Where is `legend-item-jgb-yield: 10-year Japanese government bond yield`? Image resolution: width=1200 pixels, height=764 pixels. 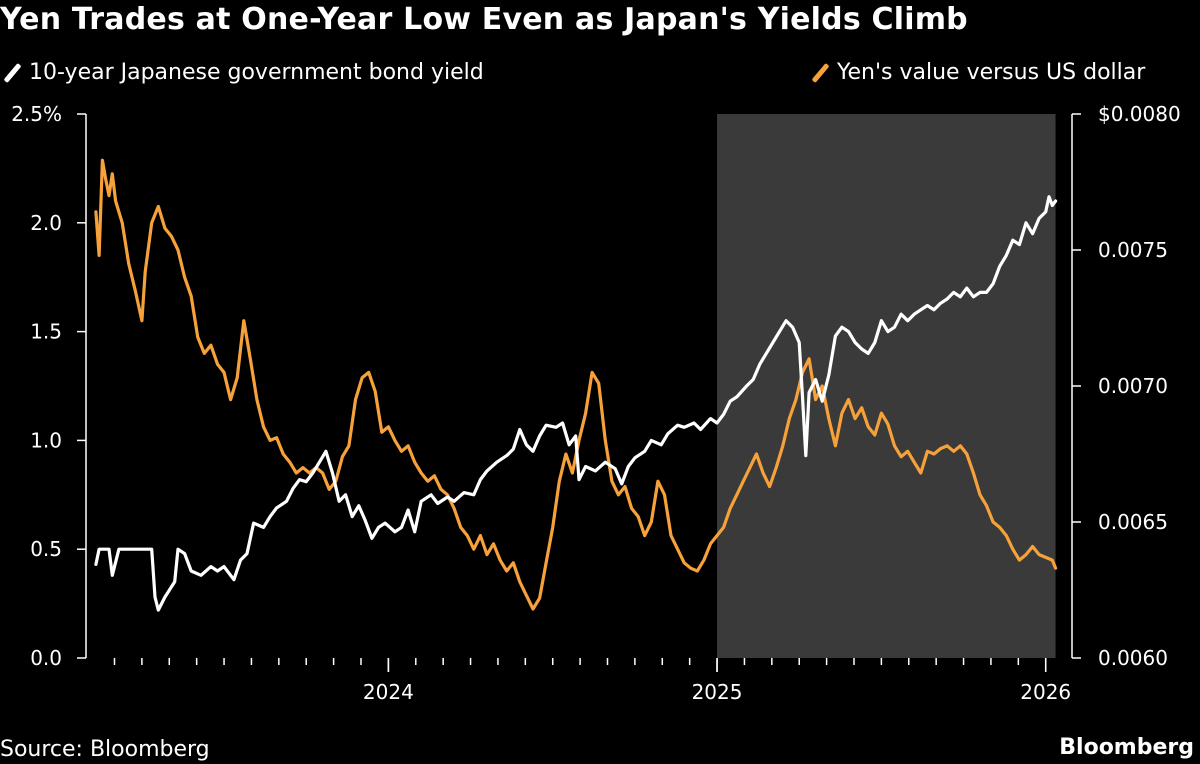 legend-item-jgb-yield: 10-year Japanese government bond yield is located at coordinates (243, 72).